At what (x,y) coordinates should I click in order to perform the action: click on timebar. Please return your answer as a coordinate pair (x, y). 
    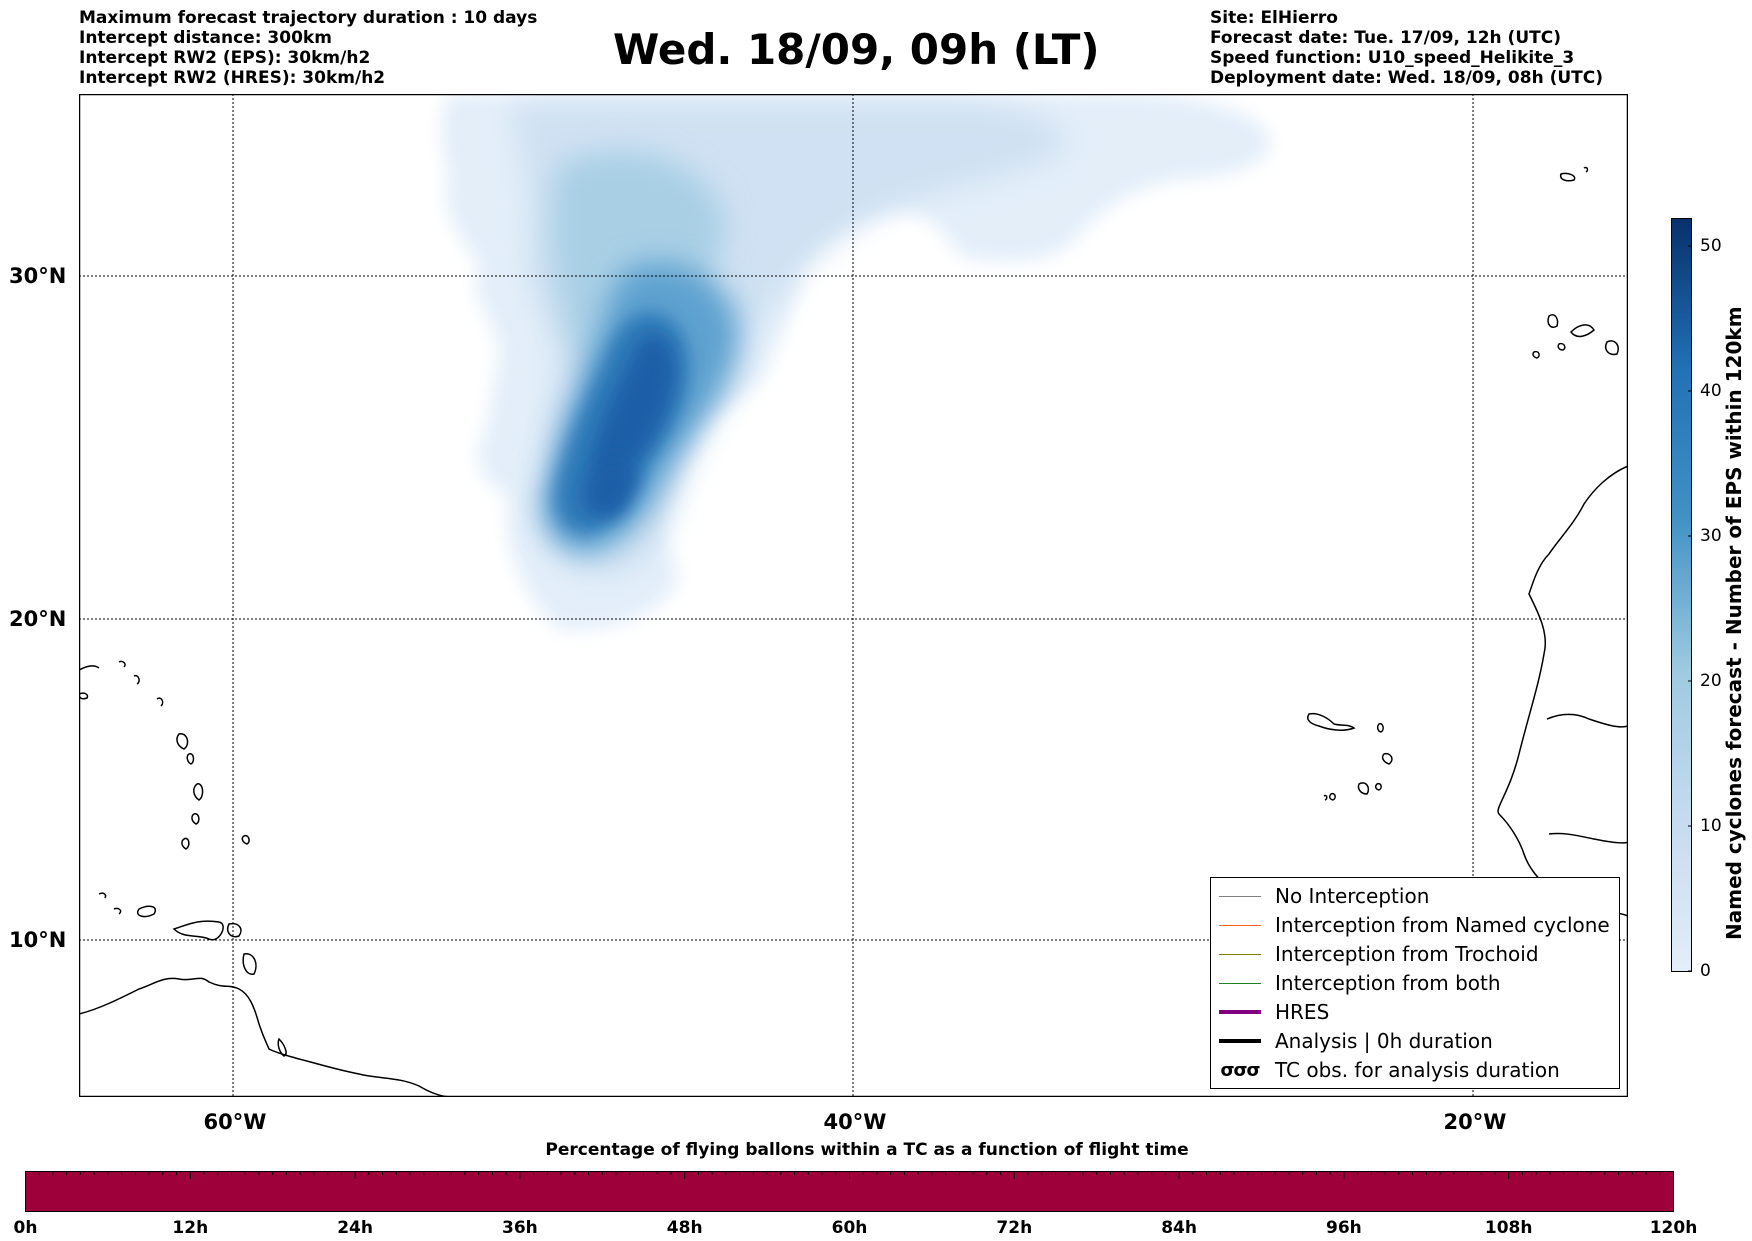
    Looking at the image, I should click on (849, 1191).